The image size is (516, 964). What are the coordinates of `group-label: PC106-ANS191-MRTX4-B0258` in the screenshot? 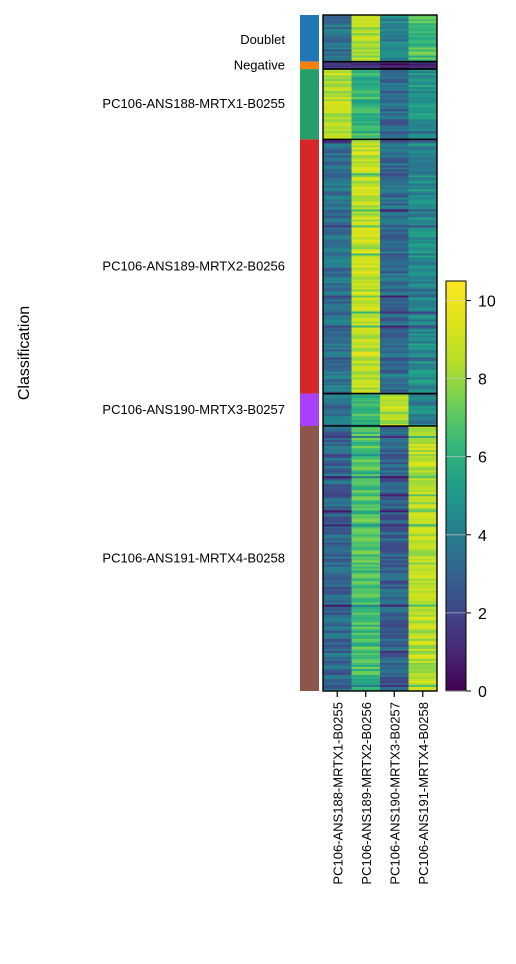 It's located at (193, 558).